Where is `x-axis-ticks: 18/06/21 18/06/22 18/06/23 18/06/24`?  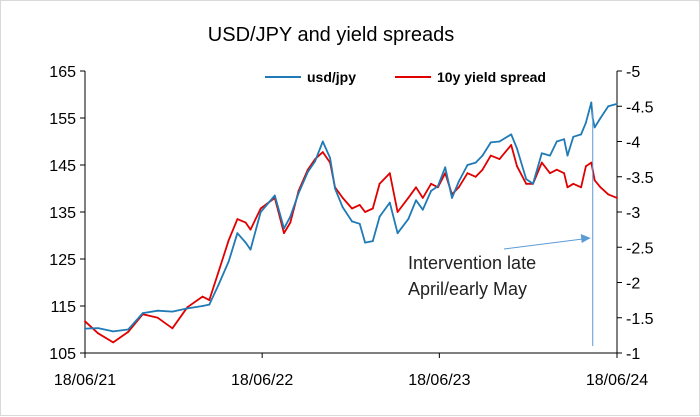
x-axis-ticks: 18/06/21 18/06/22 18/06/23 18/06/24 is located at coordinates (351, 371).